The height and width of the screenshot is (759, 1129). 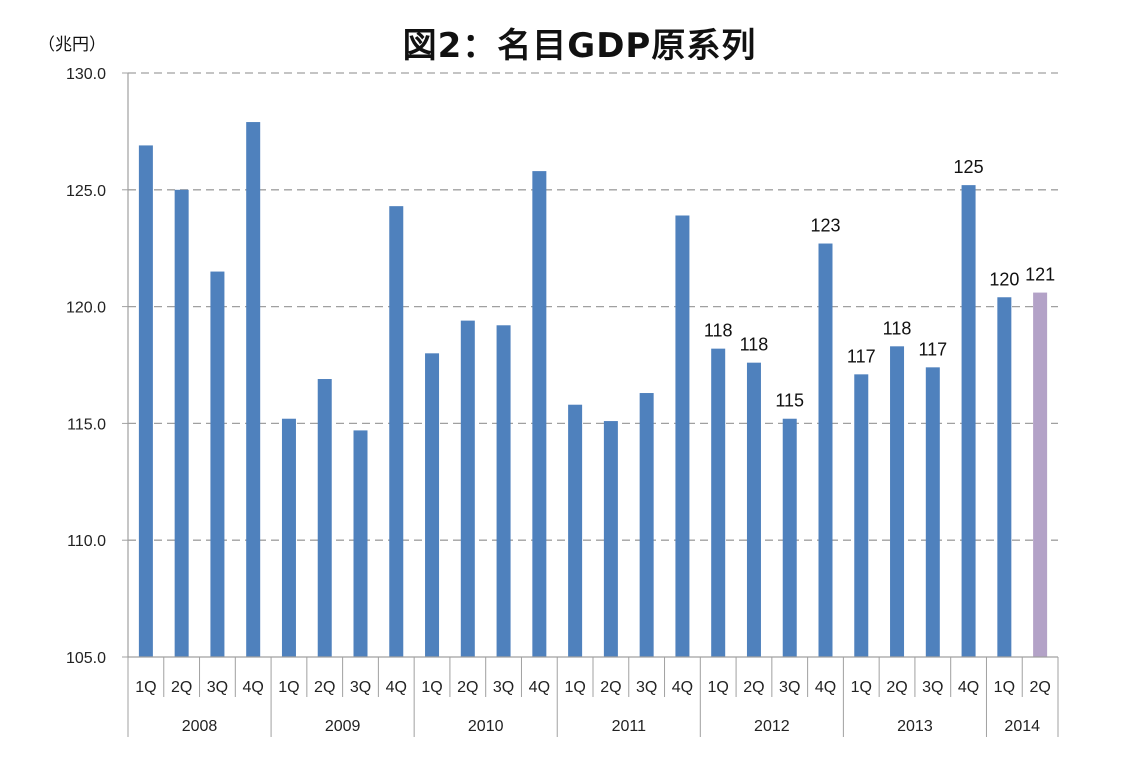 What do you see at coordinates (879, 284) in the screenshot?
I see `data-labels: 118 118 115 123 117 118 117 125 120 121` at bounding box center [879, 284].